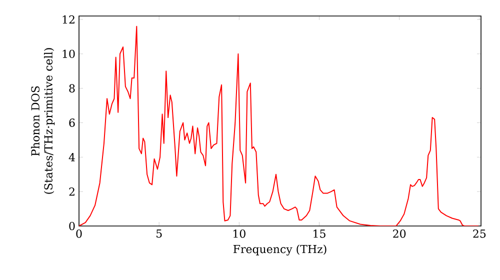 The height and width of the screenshot is (280, 500). What do you see at coordinates (68, 19) in the screenshot?
I see `y-tick-label: 12` at bounding box center [68, 19].